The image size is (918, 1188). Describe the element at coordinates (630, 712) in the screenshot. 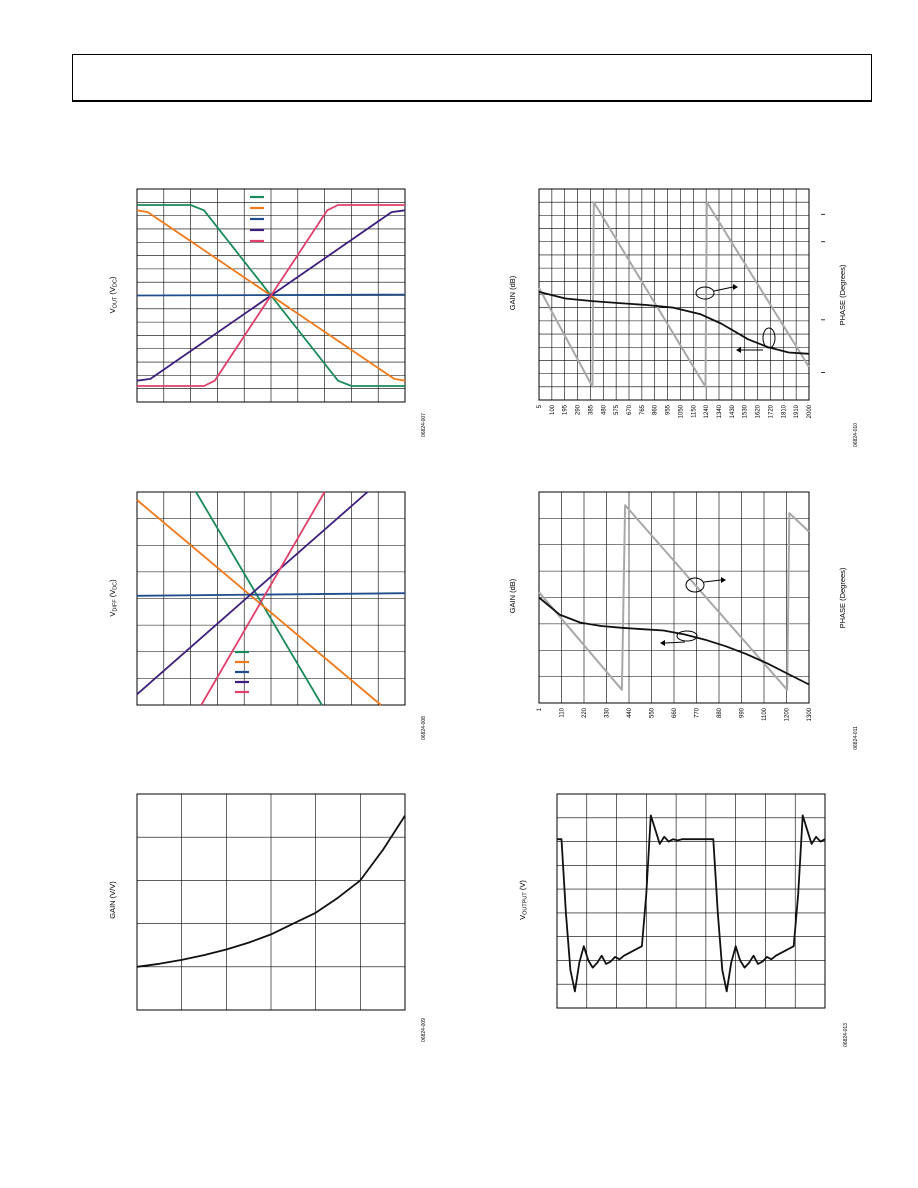

I see `x-tick-label: 440` at that location.